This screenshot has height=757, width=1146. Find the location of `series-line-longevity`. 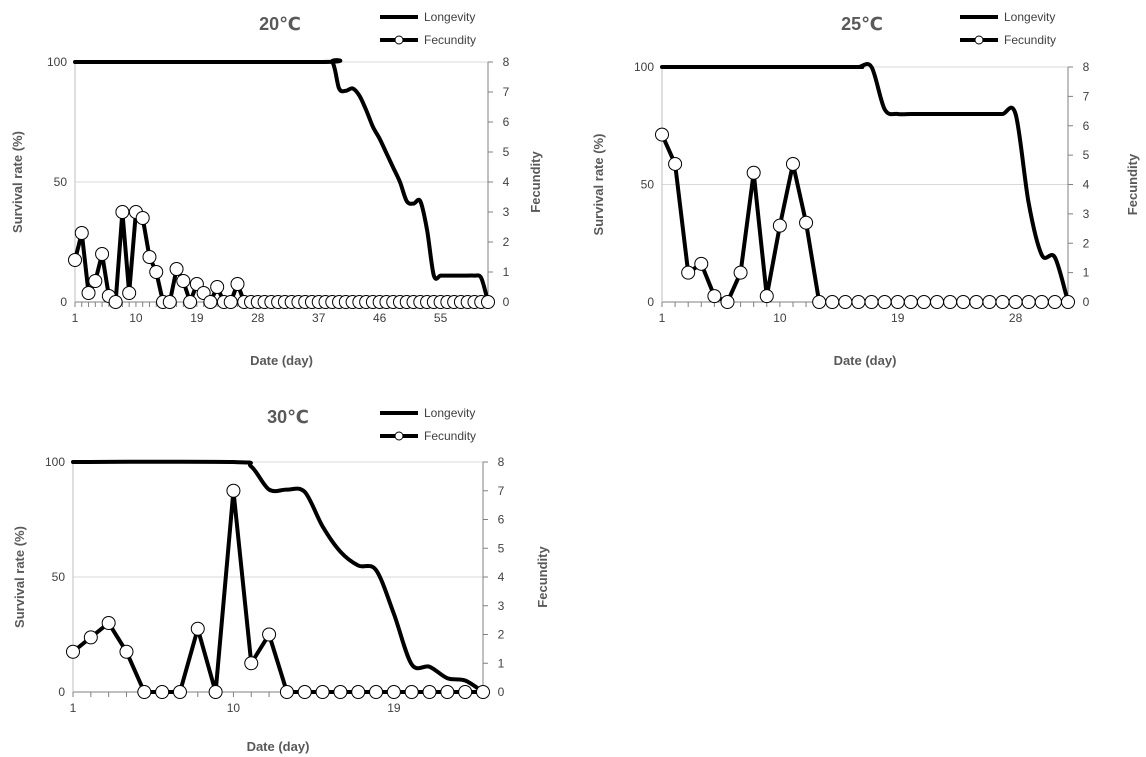

series-line-longevity is located at coordinates (865, 183).